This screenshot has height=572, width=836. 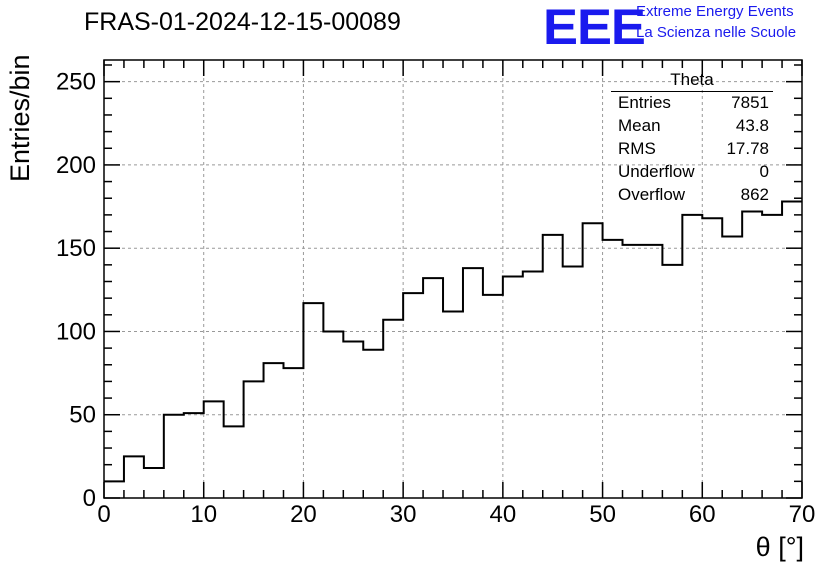 I want to click on logo-line-1: Extreme Energy Events, so click(x=715, y=11).